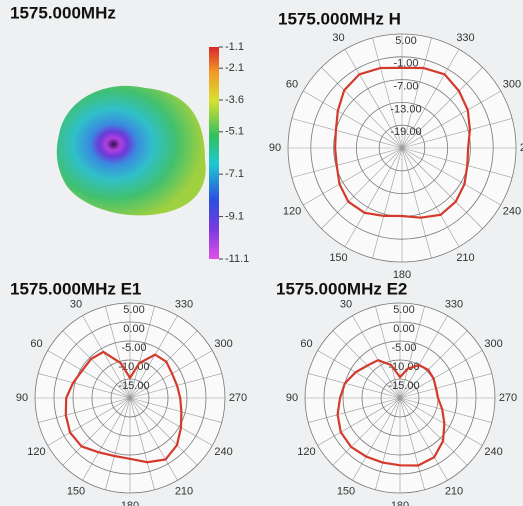  Describe the element at coordinates (131, 150) in the screenshot. I see `pattern-3d` at that location.